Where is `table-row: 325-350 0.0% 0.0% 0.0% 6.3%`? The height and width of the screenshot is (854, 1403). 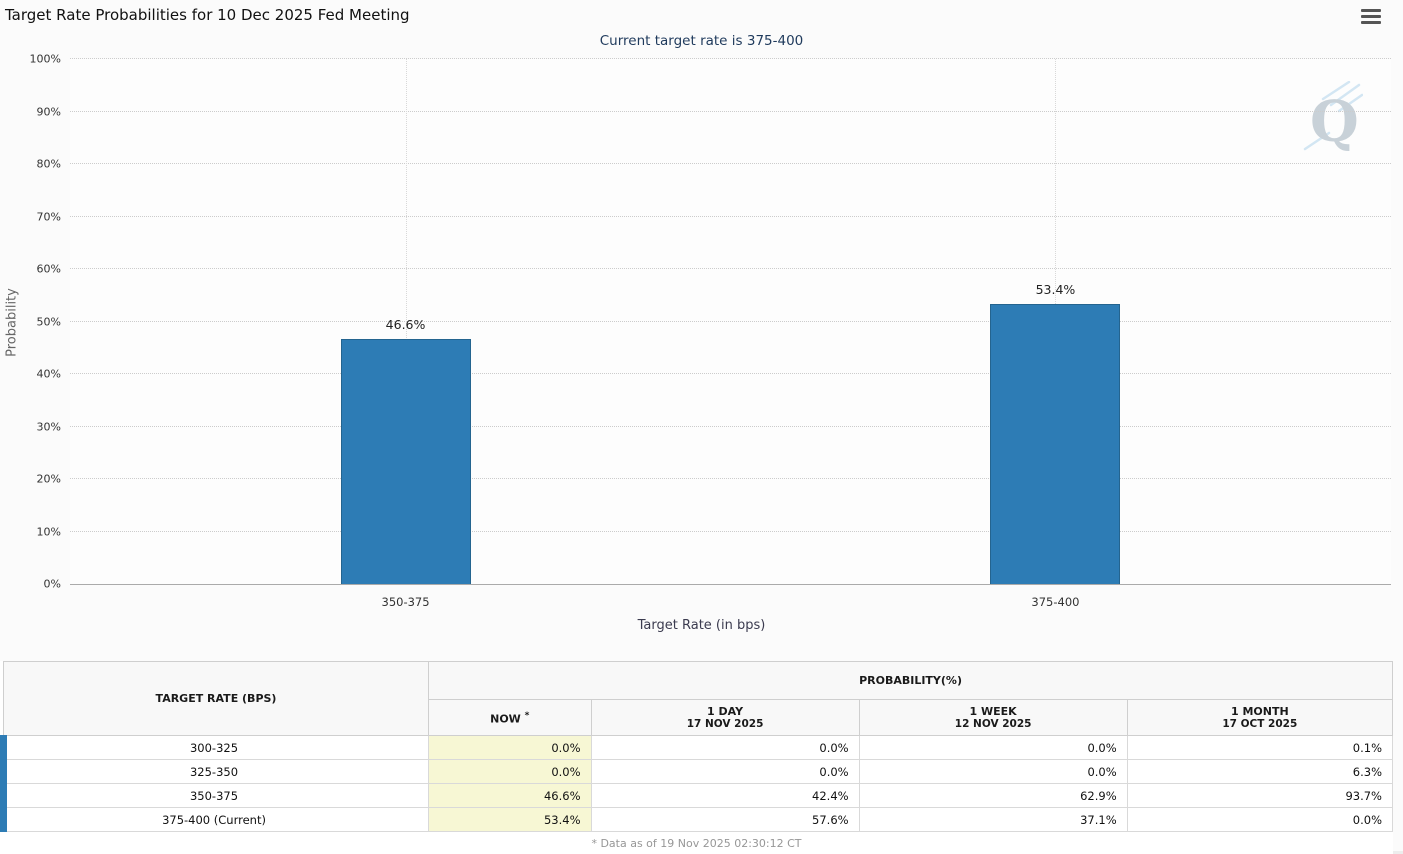 table-row: 325-350 0.0% 0.0% 0.0% 6.3% is located at coordinates (697, 771).